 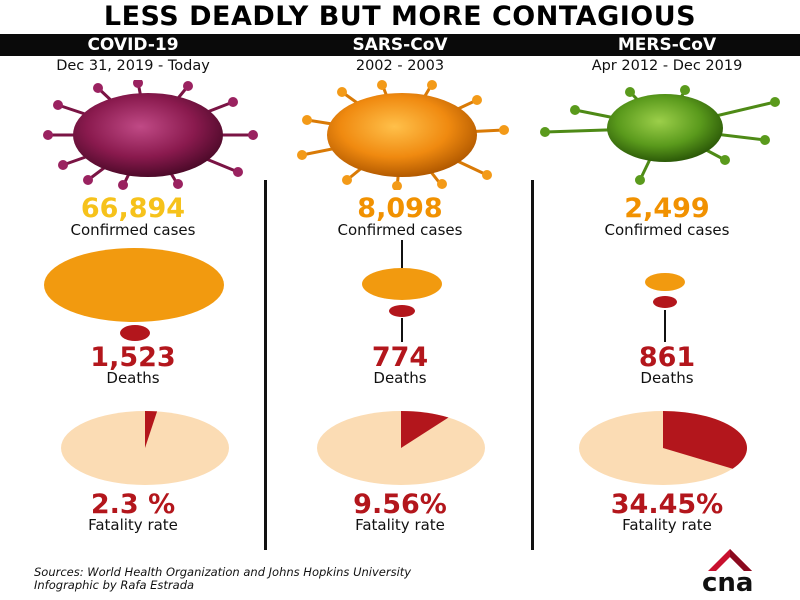 I want to click on sars-virus-illustration, so click(x=403, y=135).